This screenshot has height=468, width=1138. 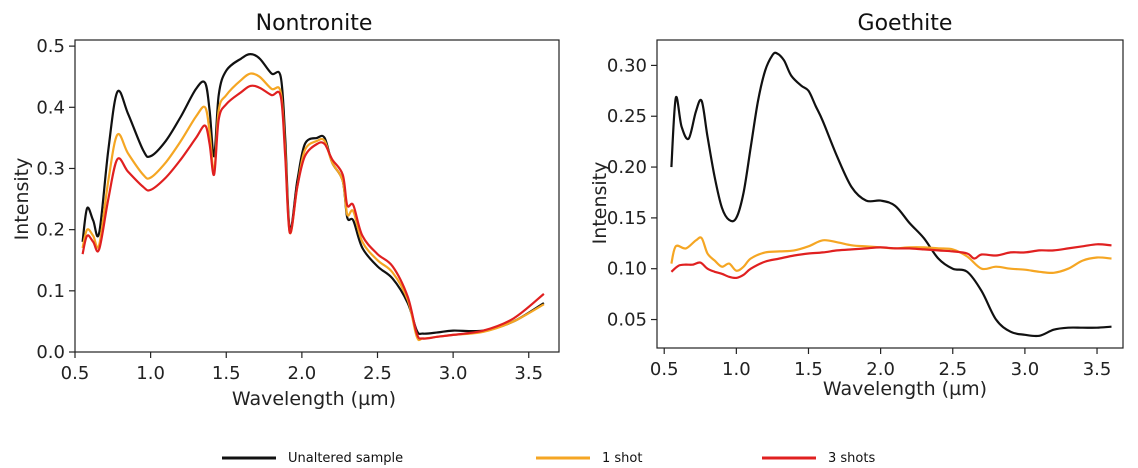 What do you see at coordinates (818, 458) in the screenshot?
I see `legend-item-3-shots: 3 shots` at bounding box center [818, 458].